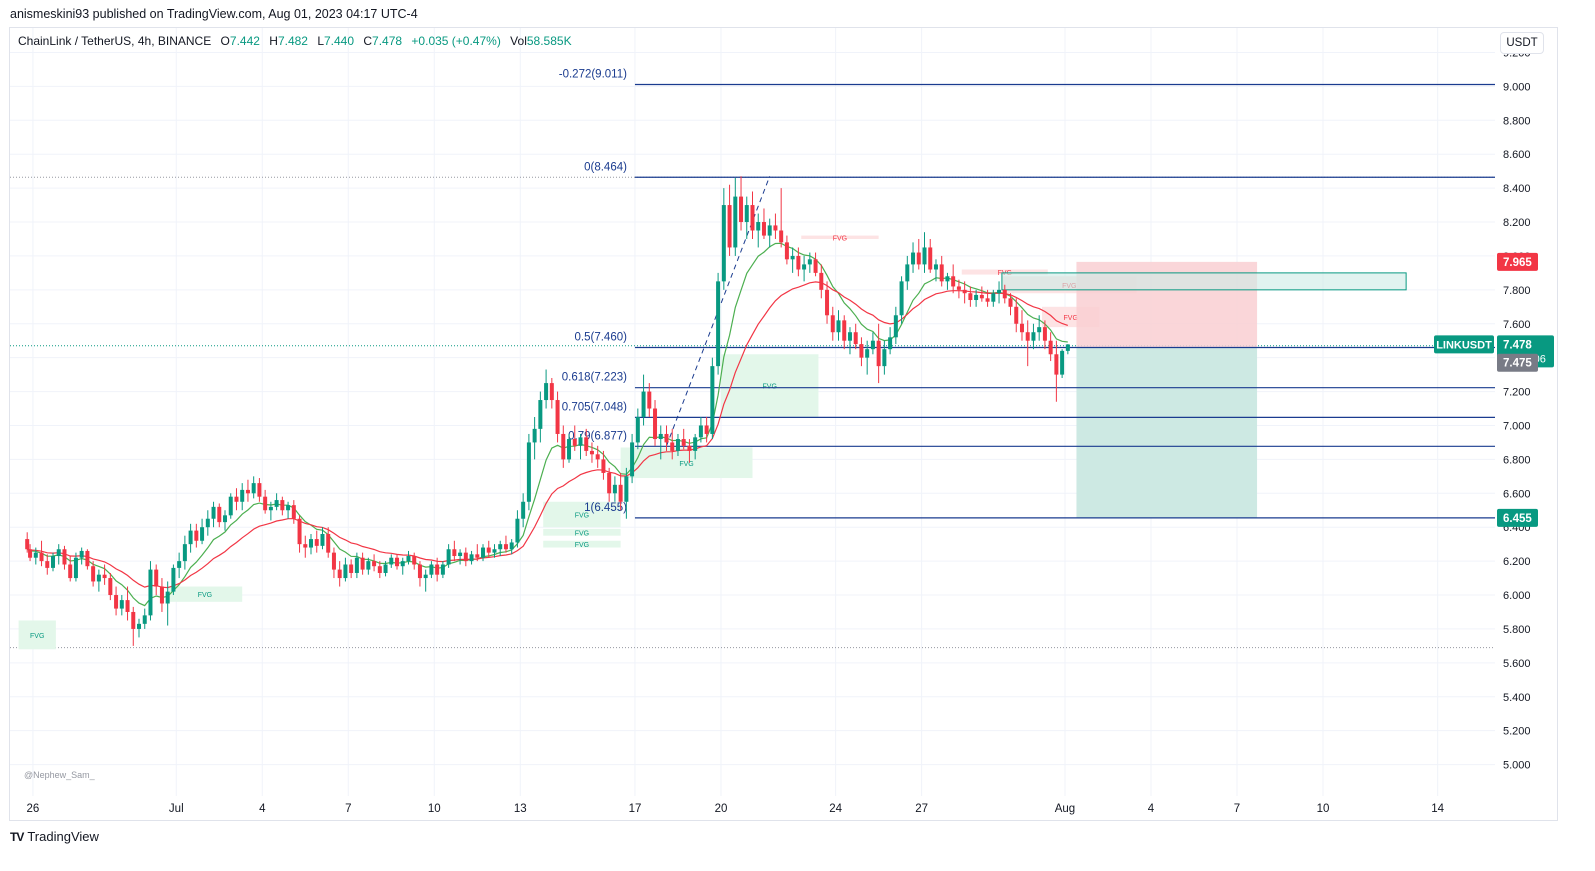  What do you see at coordinates (1517, 562) in the screenshot?
I see `y-tick-label: 6.200` at bounding box center [1517, 562].